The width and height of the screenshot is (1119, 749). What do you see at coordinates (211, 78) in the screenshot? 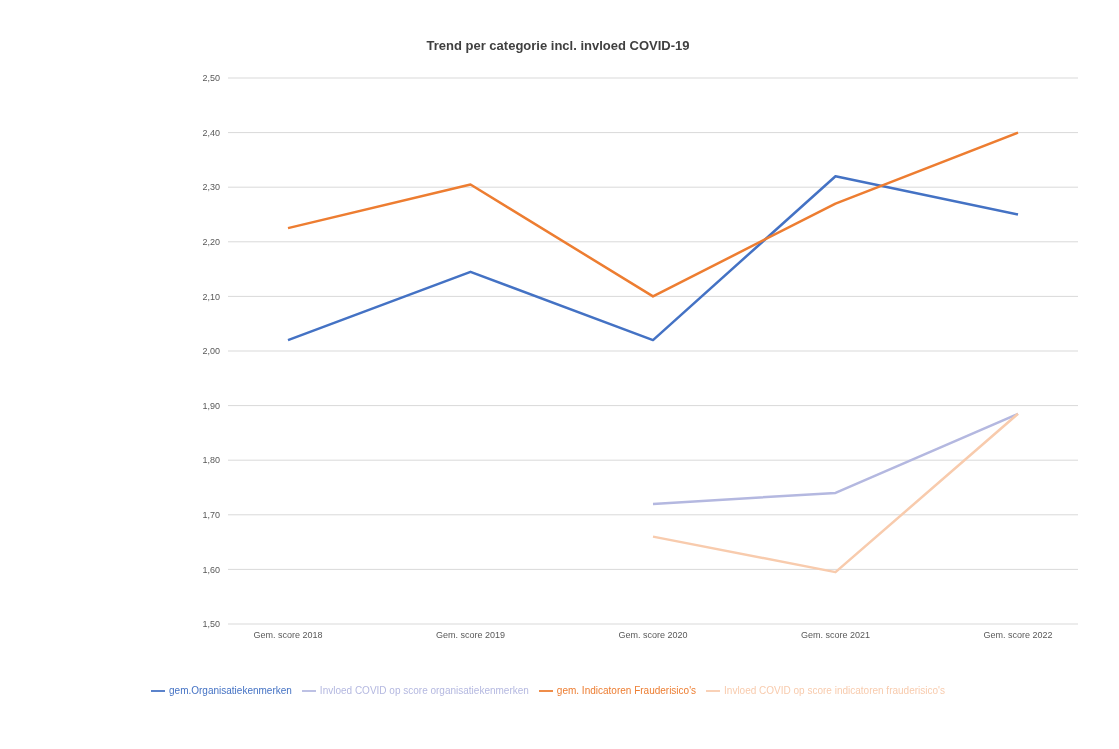
I see `y-tick-label: 2,50` at bounding box center [211, 78].